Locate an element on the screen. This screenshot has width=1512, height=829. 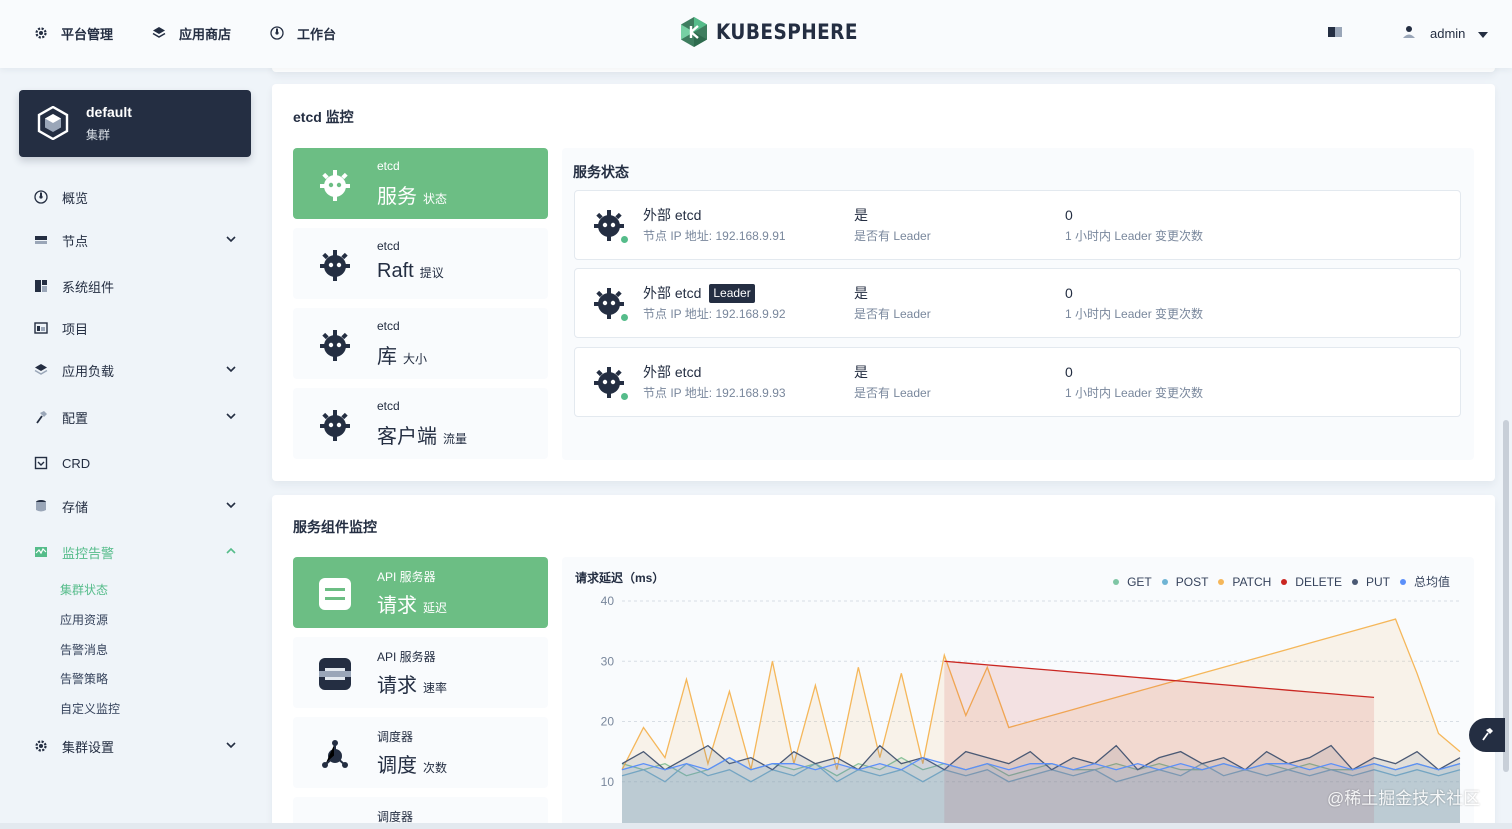
tab-title: 调度 次数 is located at coordinates (412, 766).